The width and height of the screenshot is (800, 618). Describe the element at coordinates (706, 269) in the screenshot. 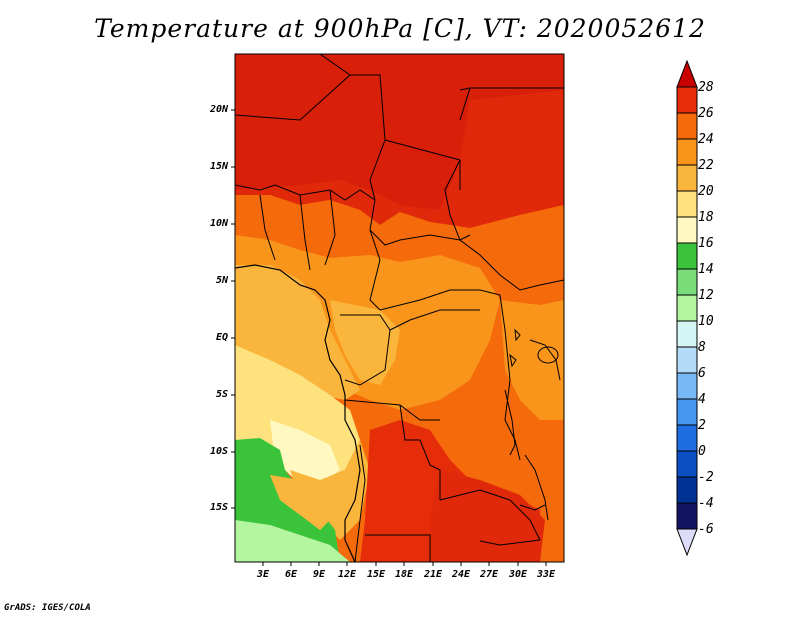

I see `colorbar-label: 14` at that location.